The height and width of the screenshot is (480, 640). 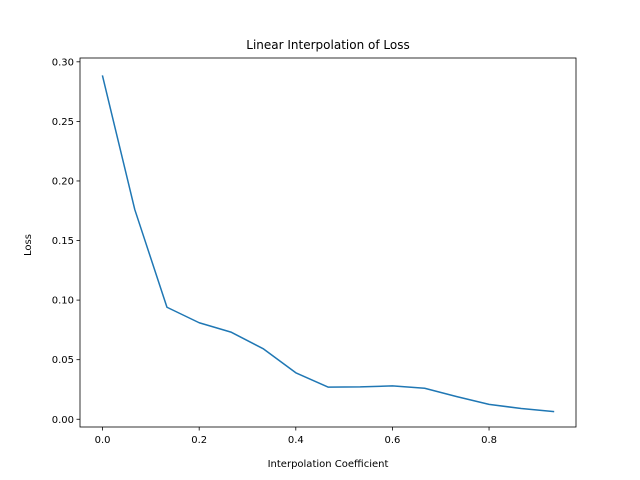 I want to click on chart-title: Linear Interpolation of Loss, so click(x=327, y=45).